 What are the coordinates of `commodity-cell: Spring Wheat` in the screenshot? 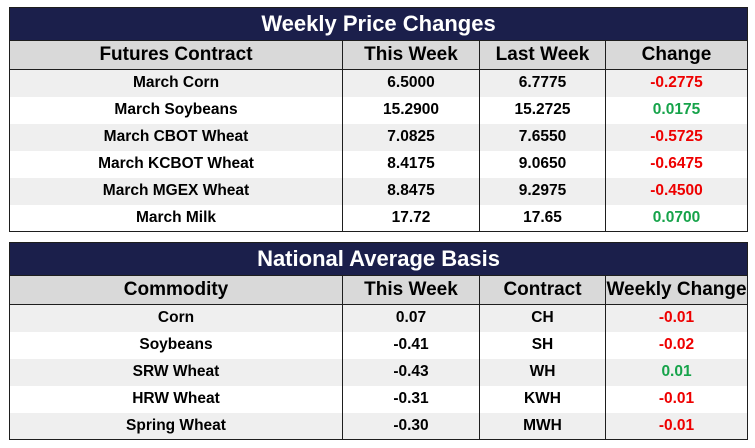 It's located at (176, 426).